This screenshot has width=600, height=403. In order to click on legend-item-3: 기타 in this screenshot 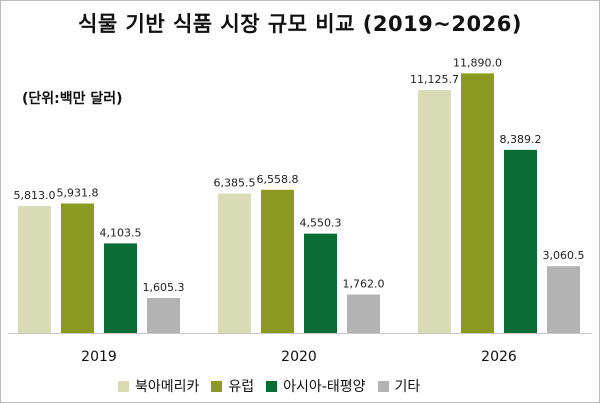, I will do `click(399, 386)`.